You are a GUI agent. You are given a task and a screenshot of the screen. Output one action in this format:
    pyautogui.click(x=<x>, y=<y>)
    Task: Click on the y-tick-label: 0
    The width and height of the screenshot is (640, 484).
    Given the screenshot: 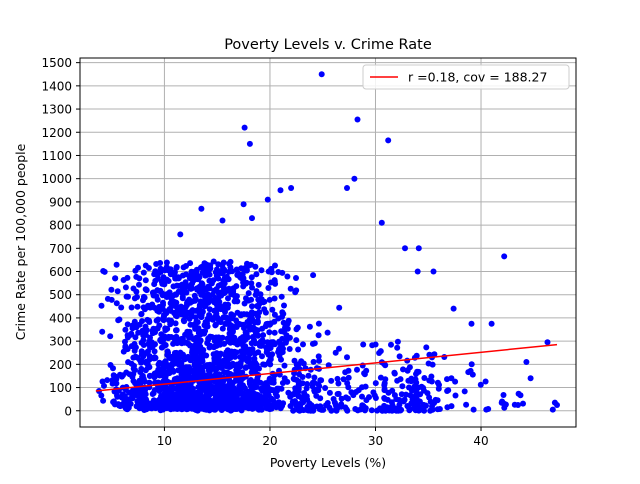 What is the action you would take?
    pyautogui.click(x=68, y=411)
    